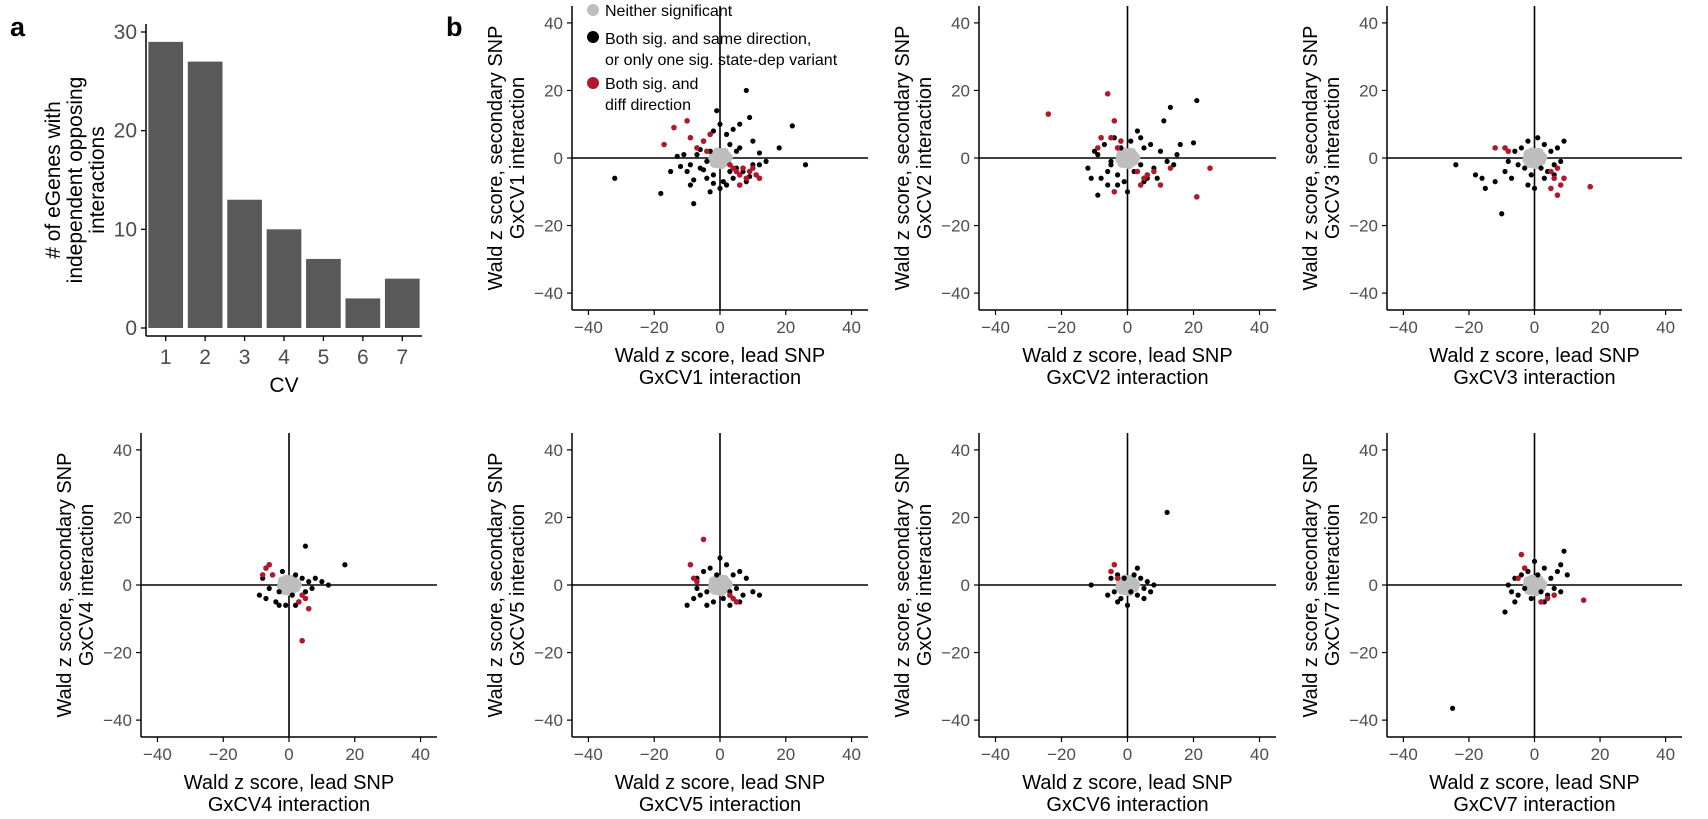 The width and height of the screenshot is (1708, 819). What do you see at coordinates (851, 327) in the screenshot?
I see `x-tick-label: 40` at bounding box center [851, 327].